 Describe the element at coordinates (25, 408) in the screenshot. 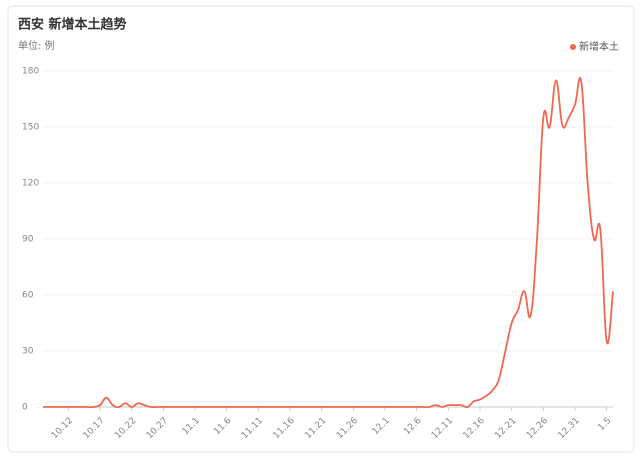

I see `y-tick-label: 0` at that location.